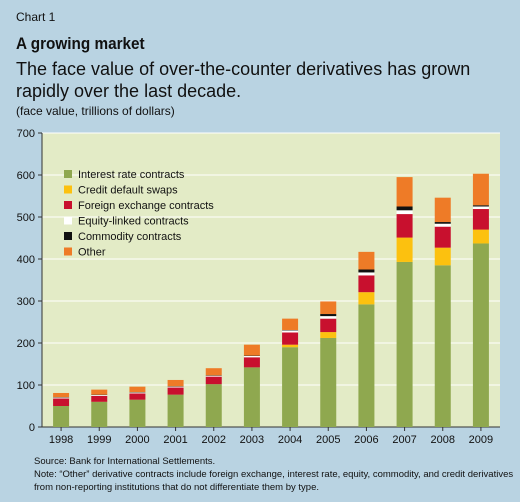 This screenshot has width=520, height=502. I want to click on y-tick-label: 300, so click(26, 302).